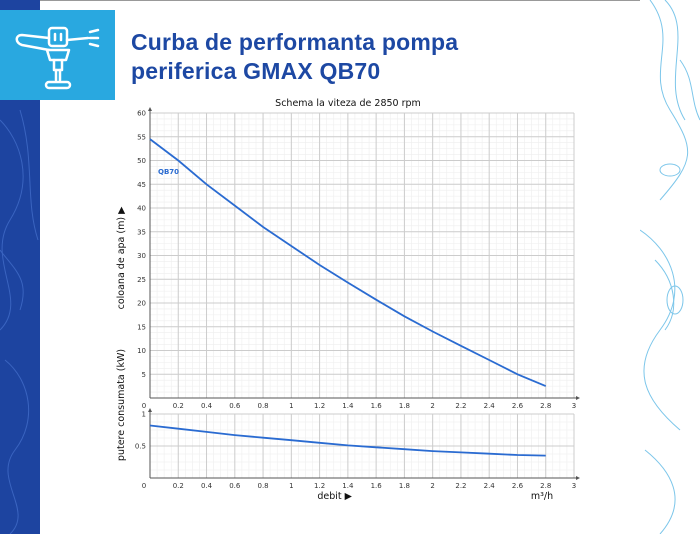 Image resolution: width=700 pixels, height=538 pixels. Describe the element at coordinates (141, 351) in the screenshot. I see `y-tick-label: 10` at that location.